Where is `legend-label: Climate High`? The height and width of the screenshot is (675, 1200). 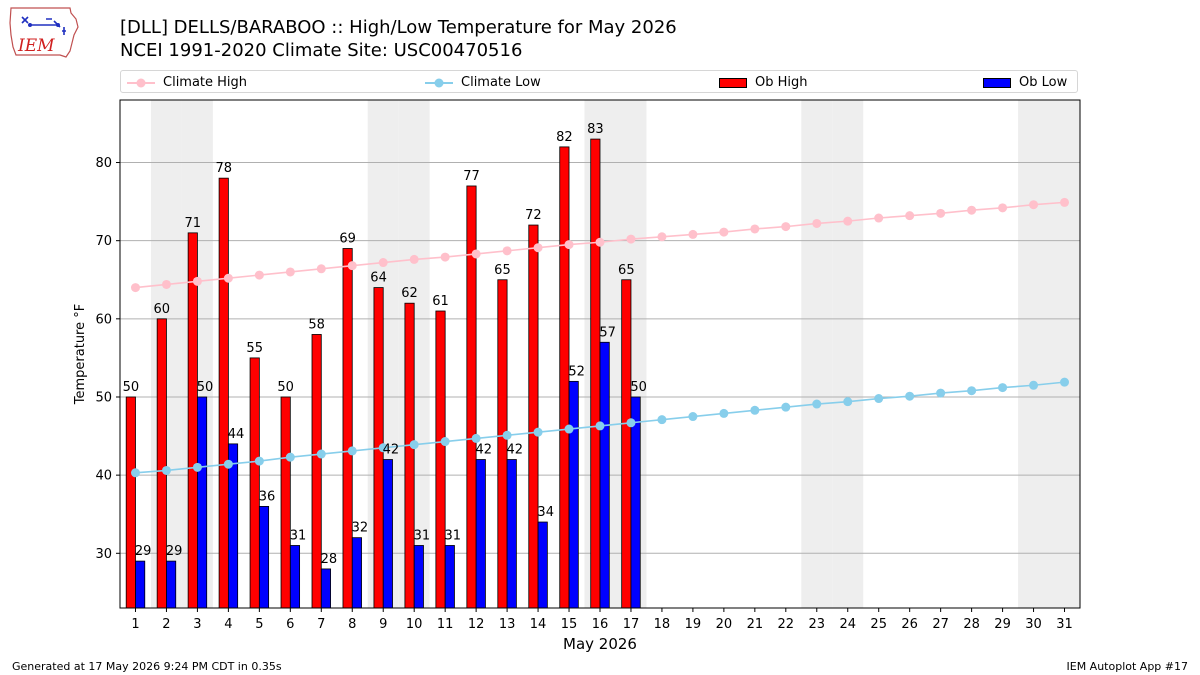
legend-label: Climate High is located at coordinates (205, 82).